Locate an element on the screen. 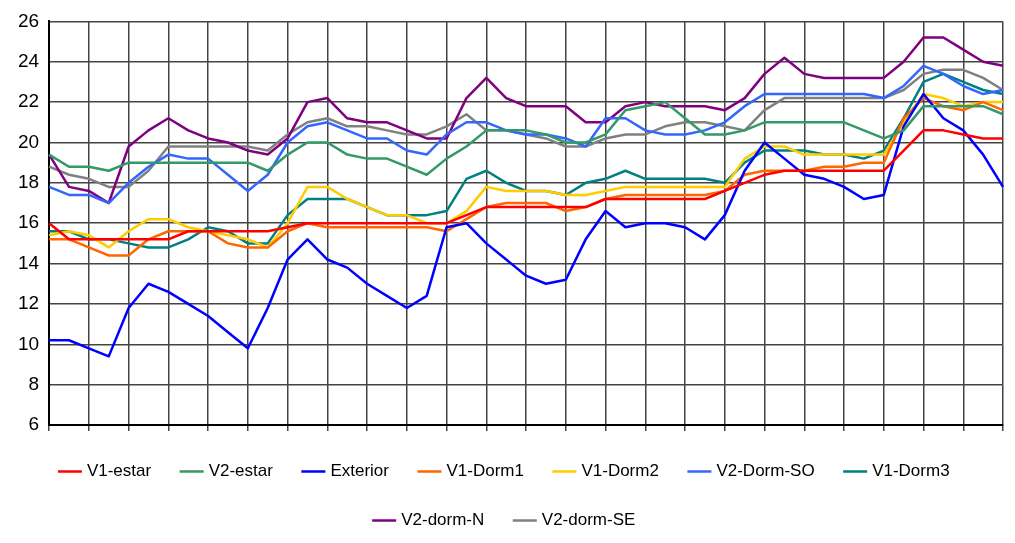 The image size is (1015, 543). legend-label: V1-Dorm2 is located at coordinates (620, 471).